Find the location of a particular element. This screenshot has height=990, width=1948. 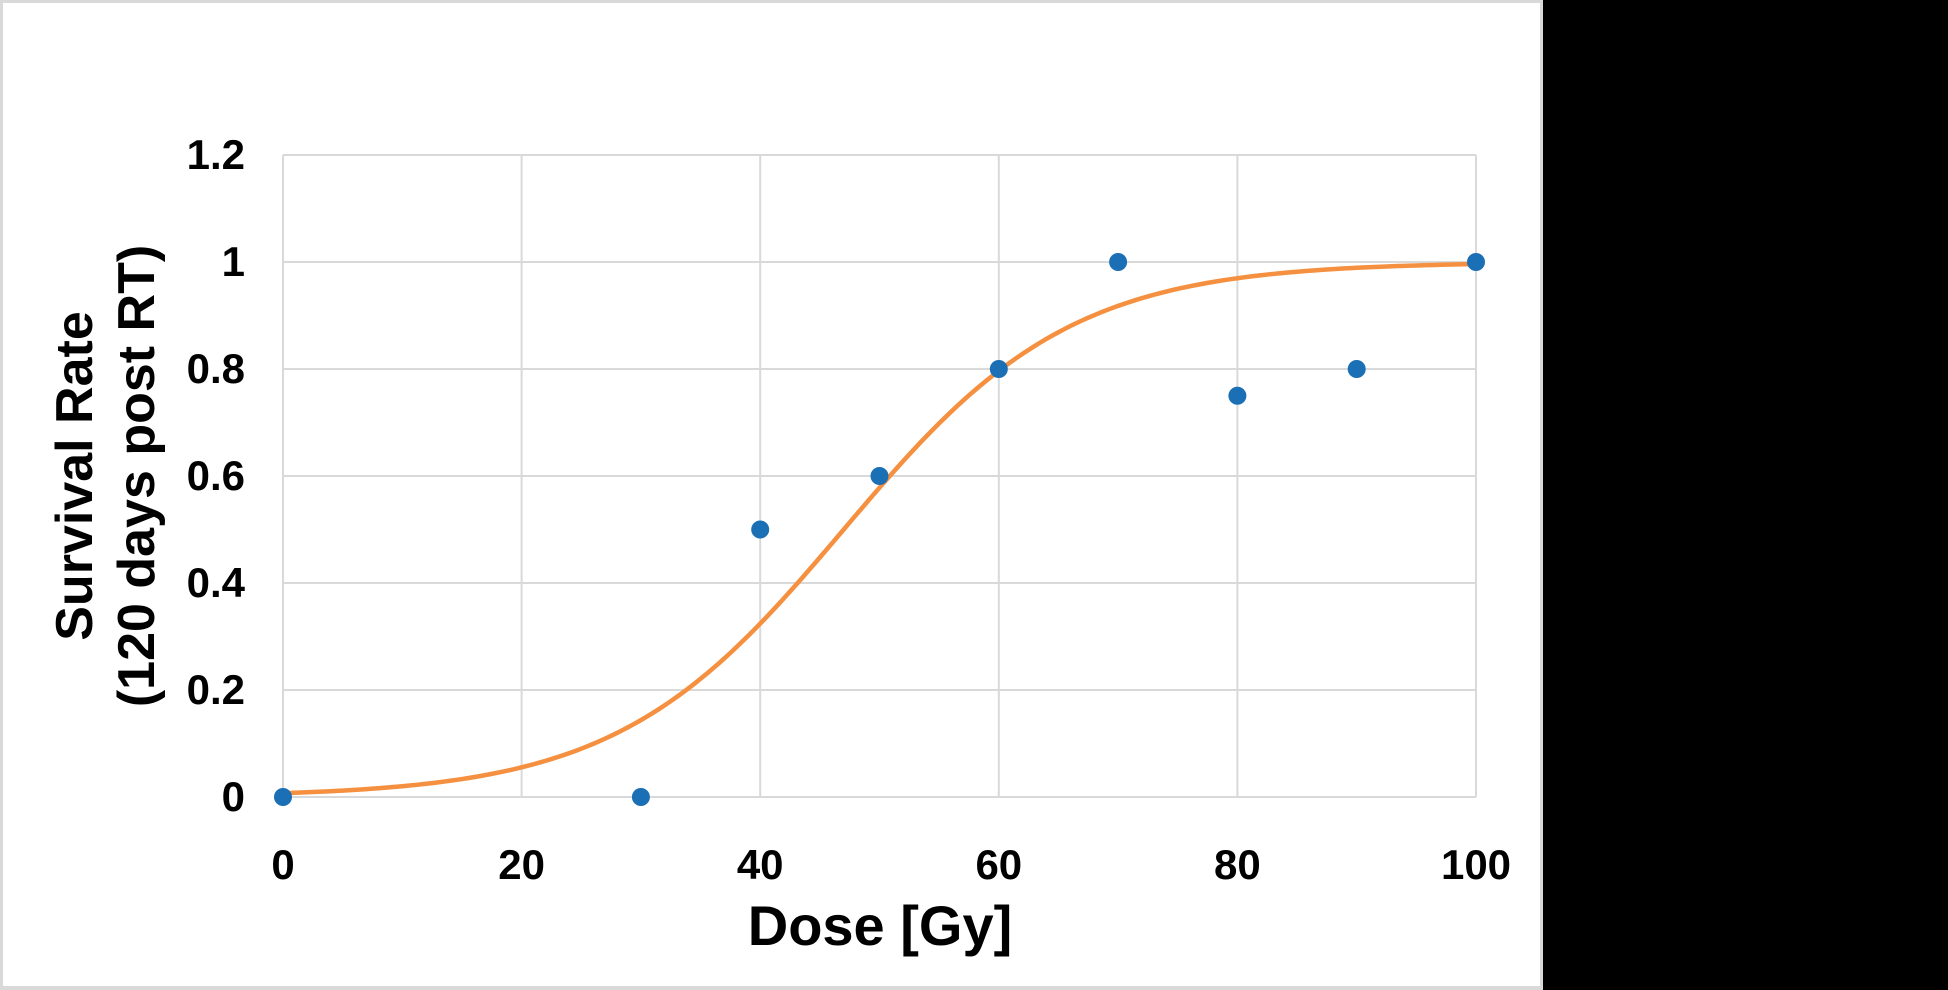

x-tick-label: 20 is located at coordinates (521, 864).